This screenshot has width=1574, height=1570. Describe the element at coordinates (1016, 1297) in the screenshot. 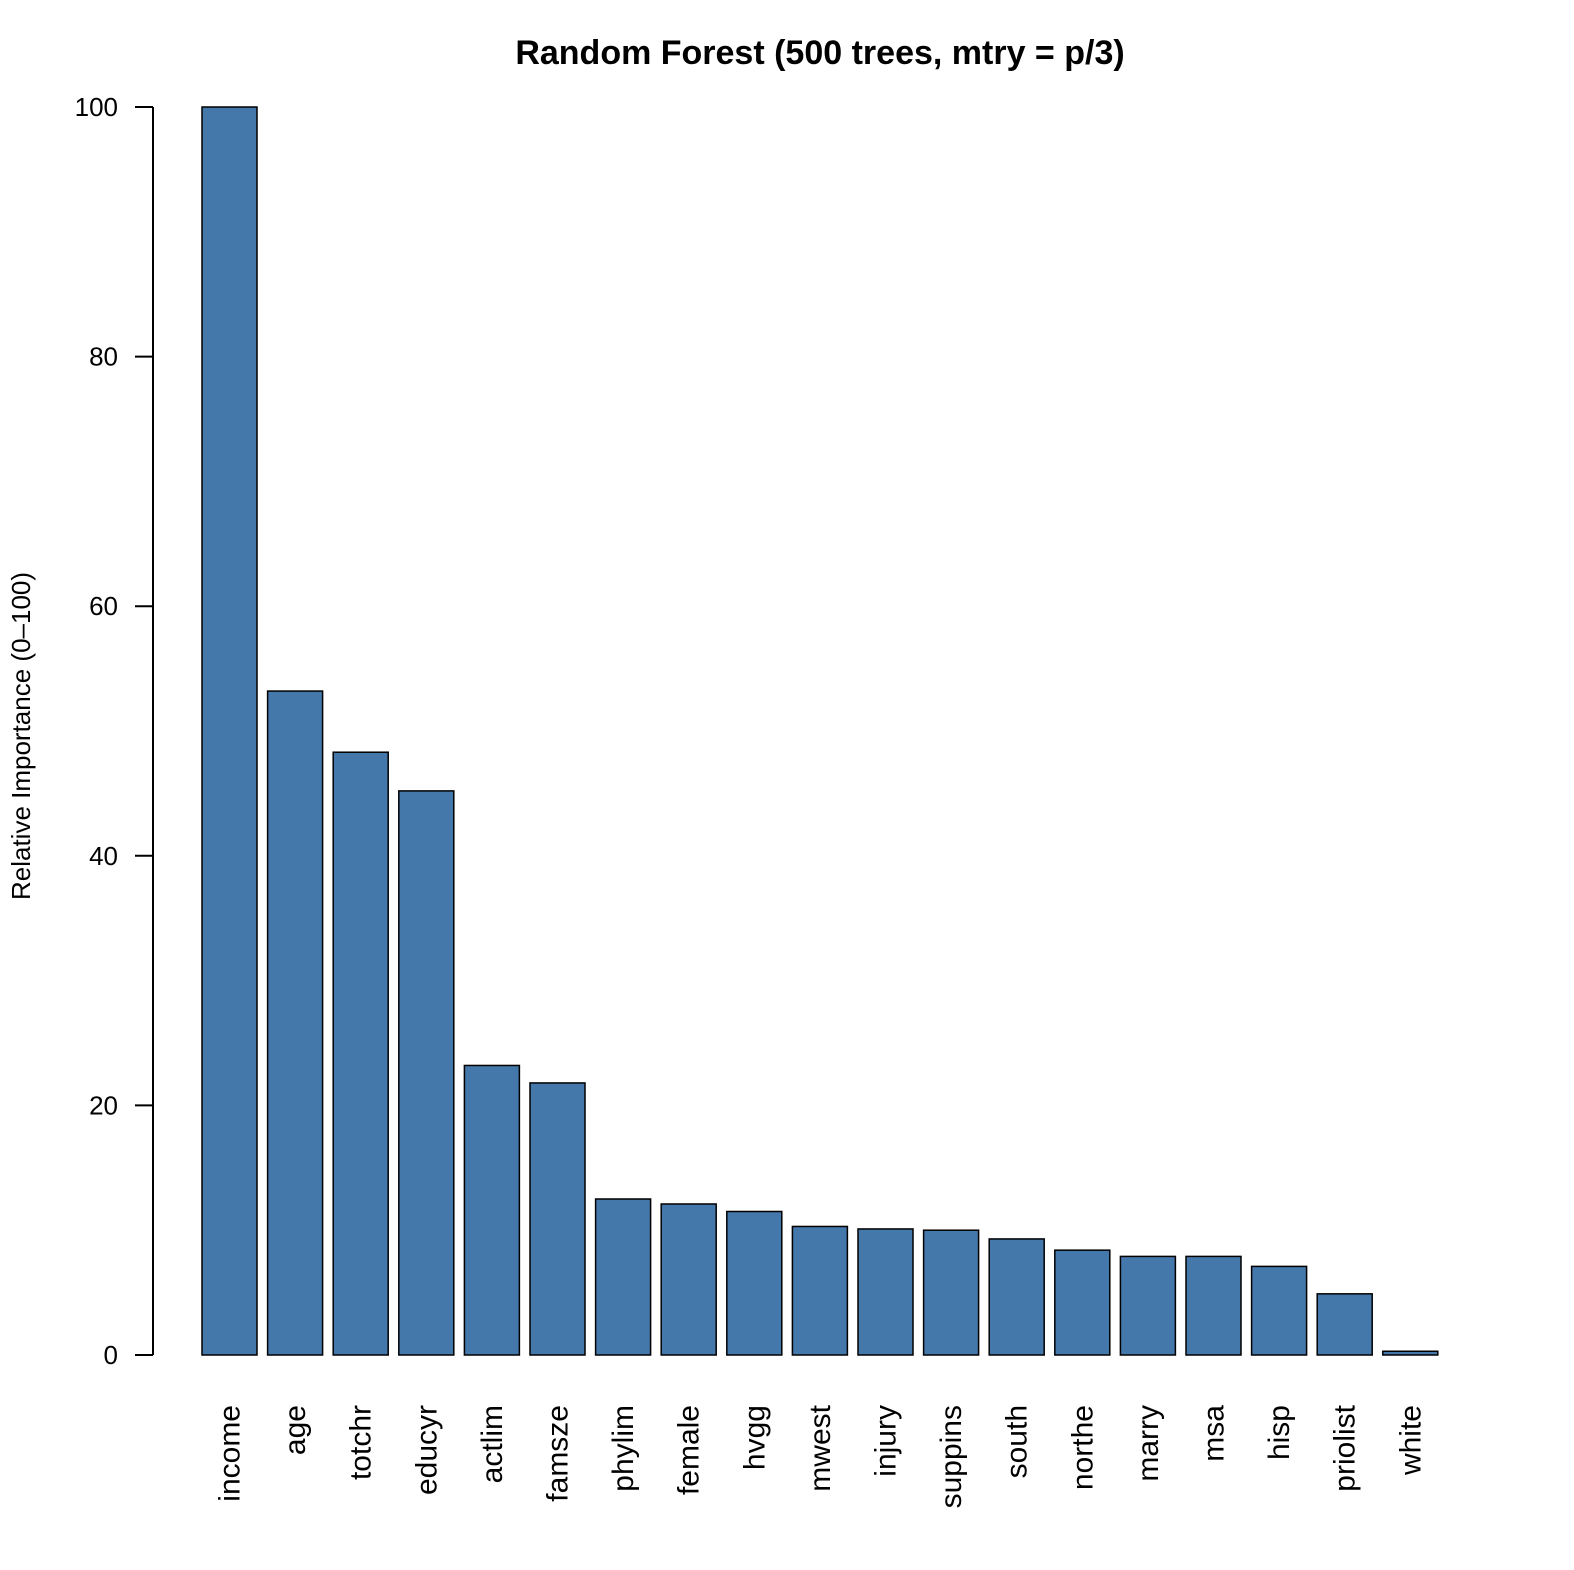

I see `bar-south` at that location.